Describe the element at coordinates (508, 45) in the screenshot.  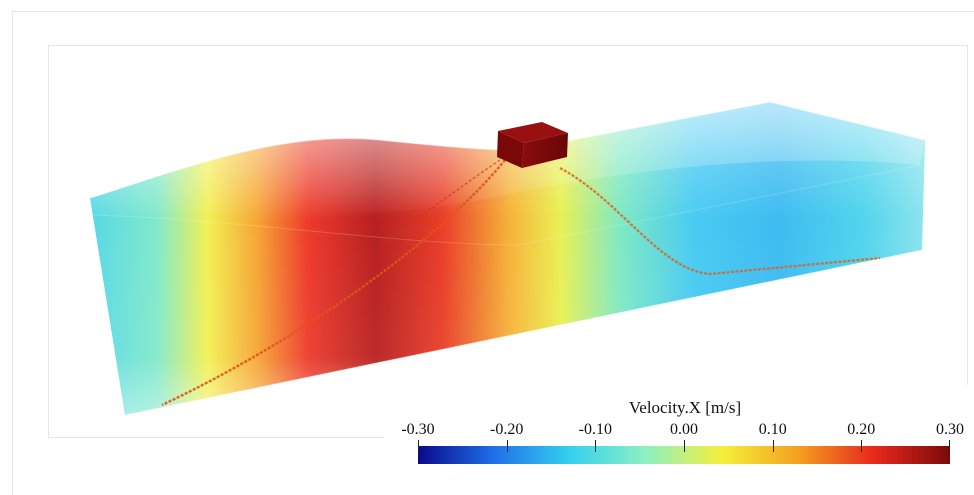
I see `inner-border-top` at that location.